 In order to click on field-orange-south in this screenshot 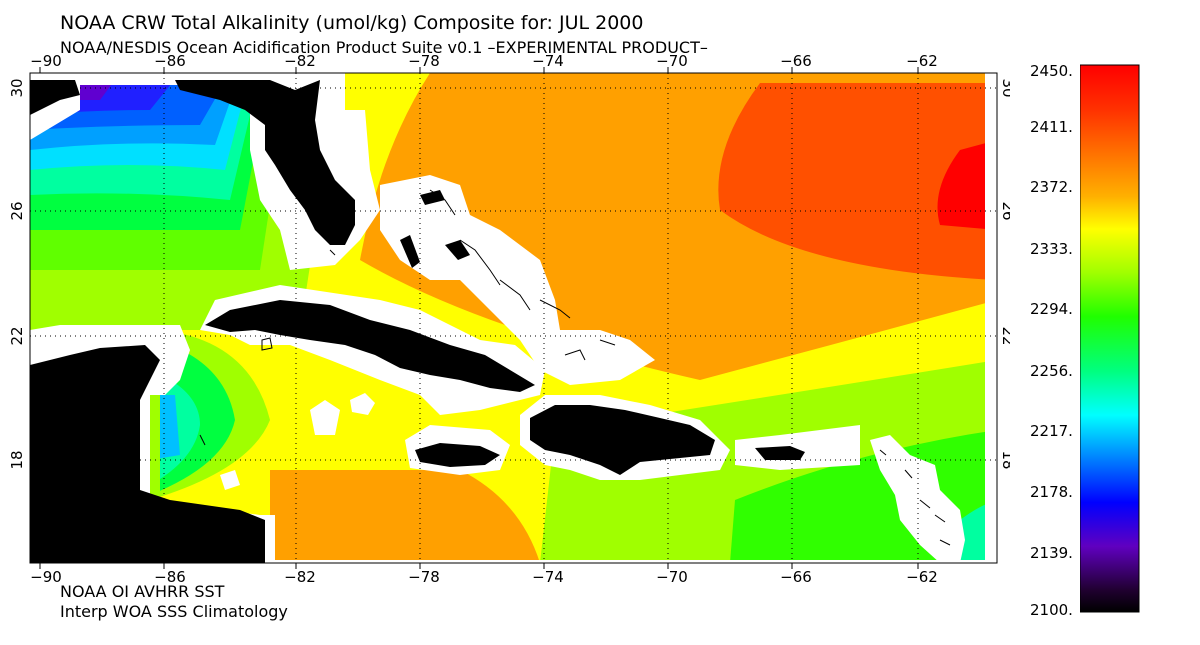, I will do `click(405, 516)`.